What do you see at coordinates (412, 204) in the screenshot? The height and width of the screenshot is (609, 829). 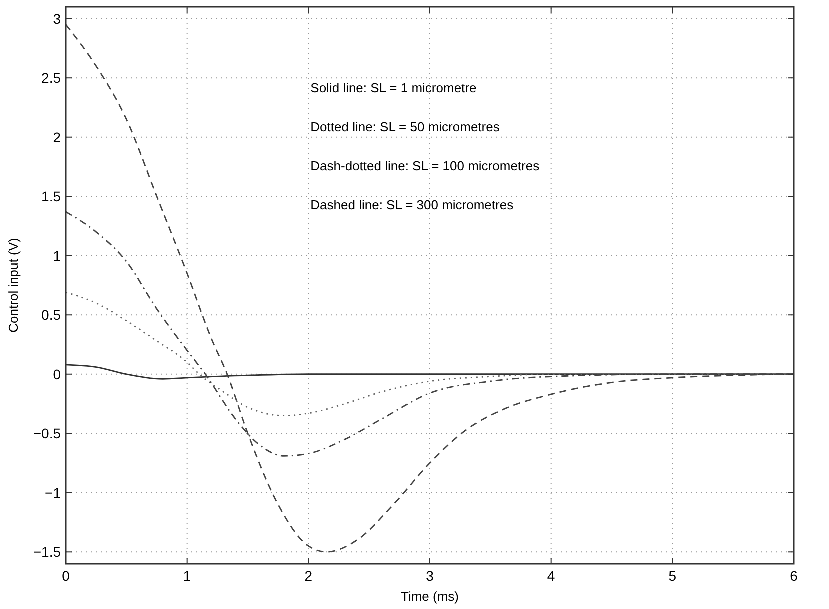 I see `annotation: Dashed line: SL = 300 micrometres` at bounding box center [412, 204].